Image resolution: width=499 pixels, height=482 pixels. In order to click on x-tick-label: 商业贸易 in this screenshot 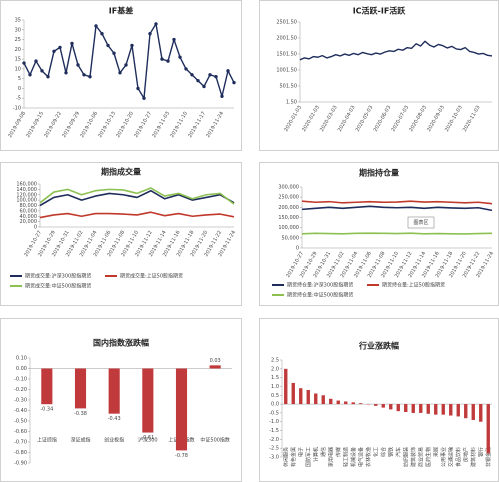, I will do `click(420, 457)`.